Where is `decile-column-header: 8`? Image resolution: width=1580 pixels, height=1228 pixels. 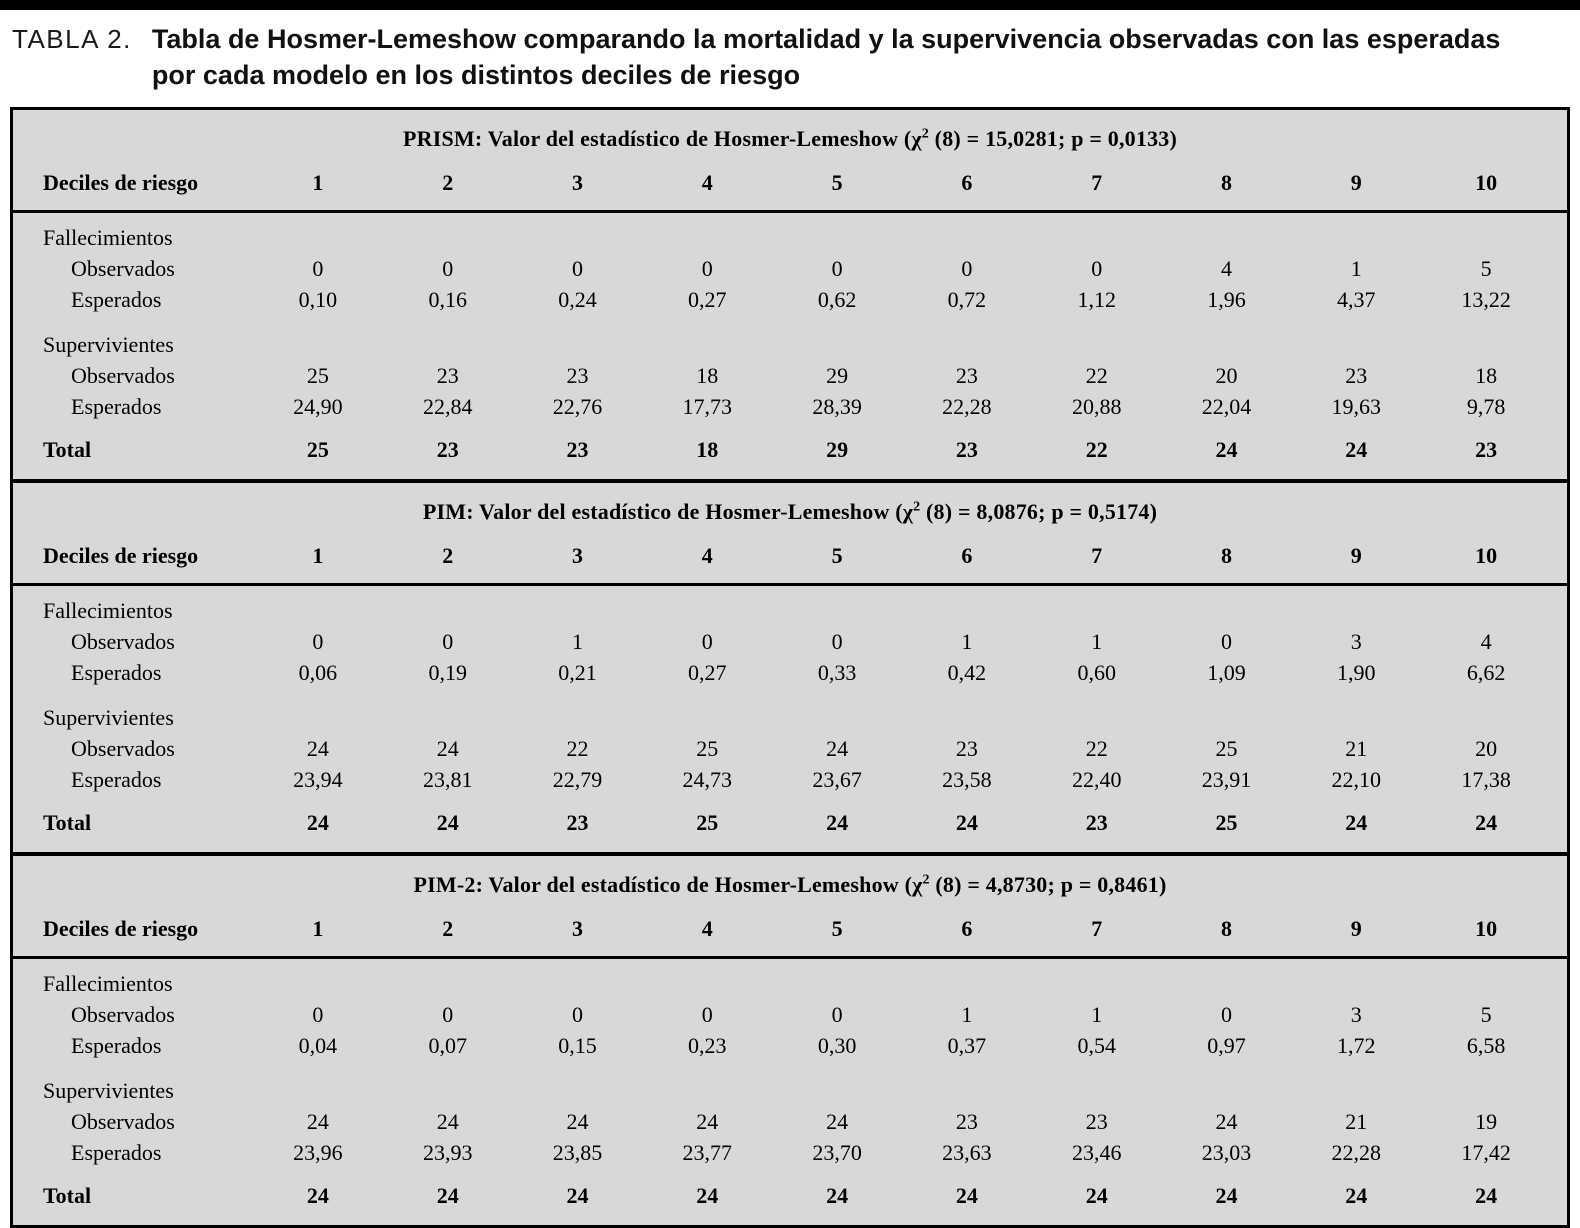
decile-column-header: 8 is located at coordinates (1226, 929).